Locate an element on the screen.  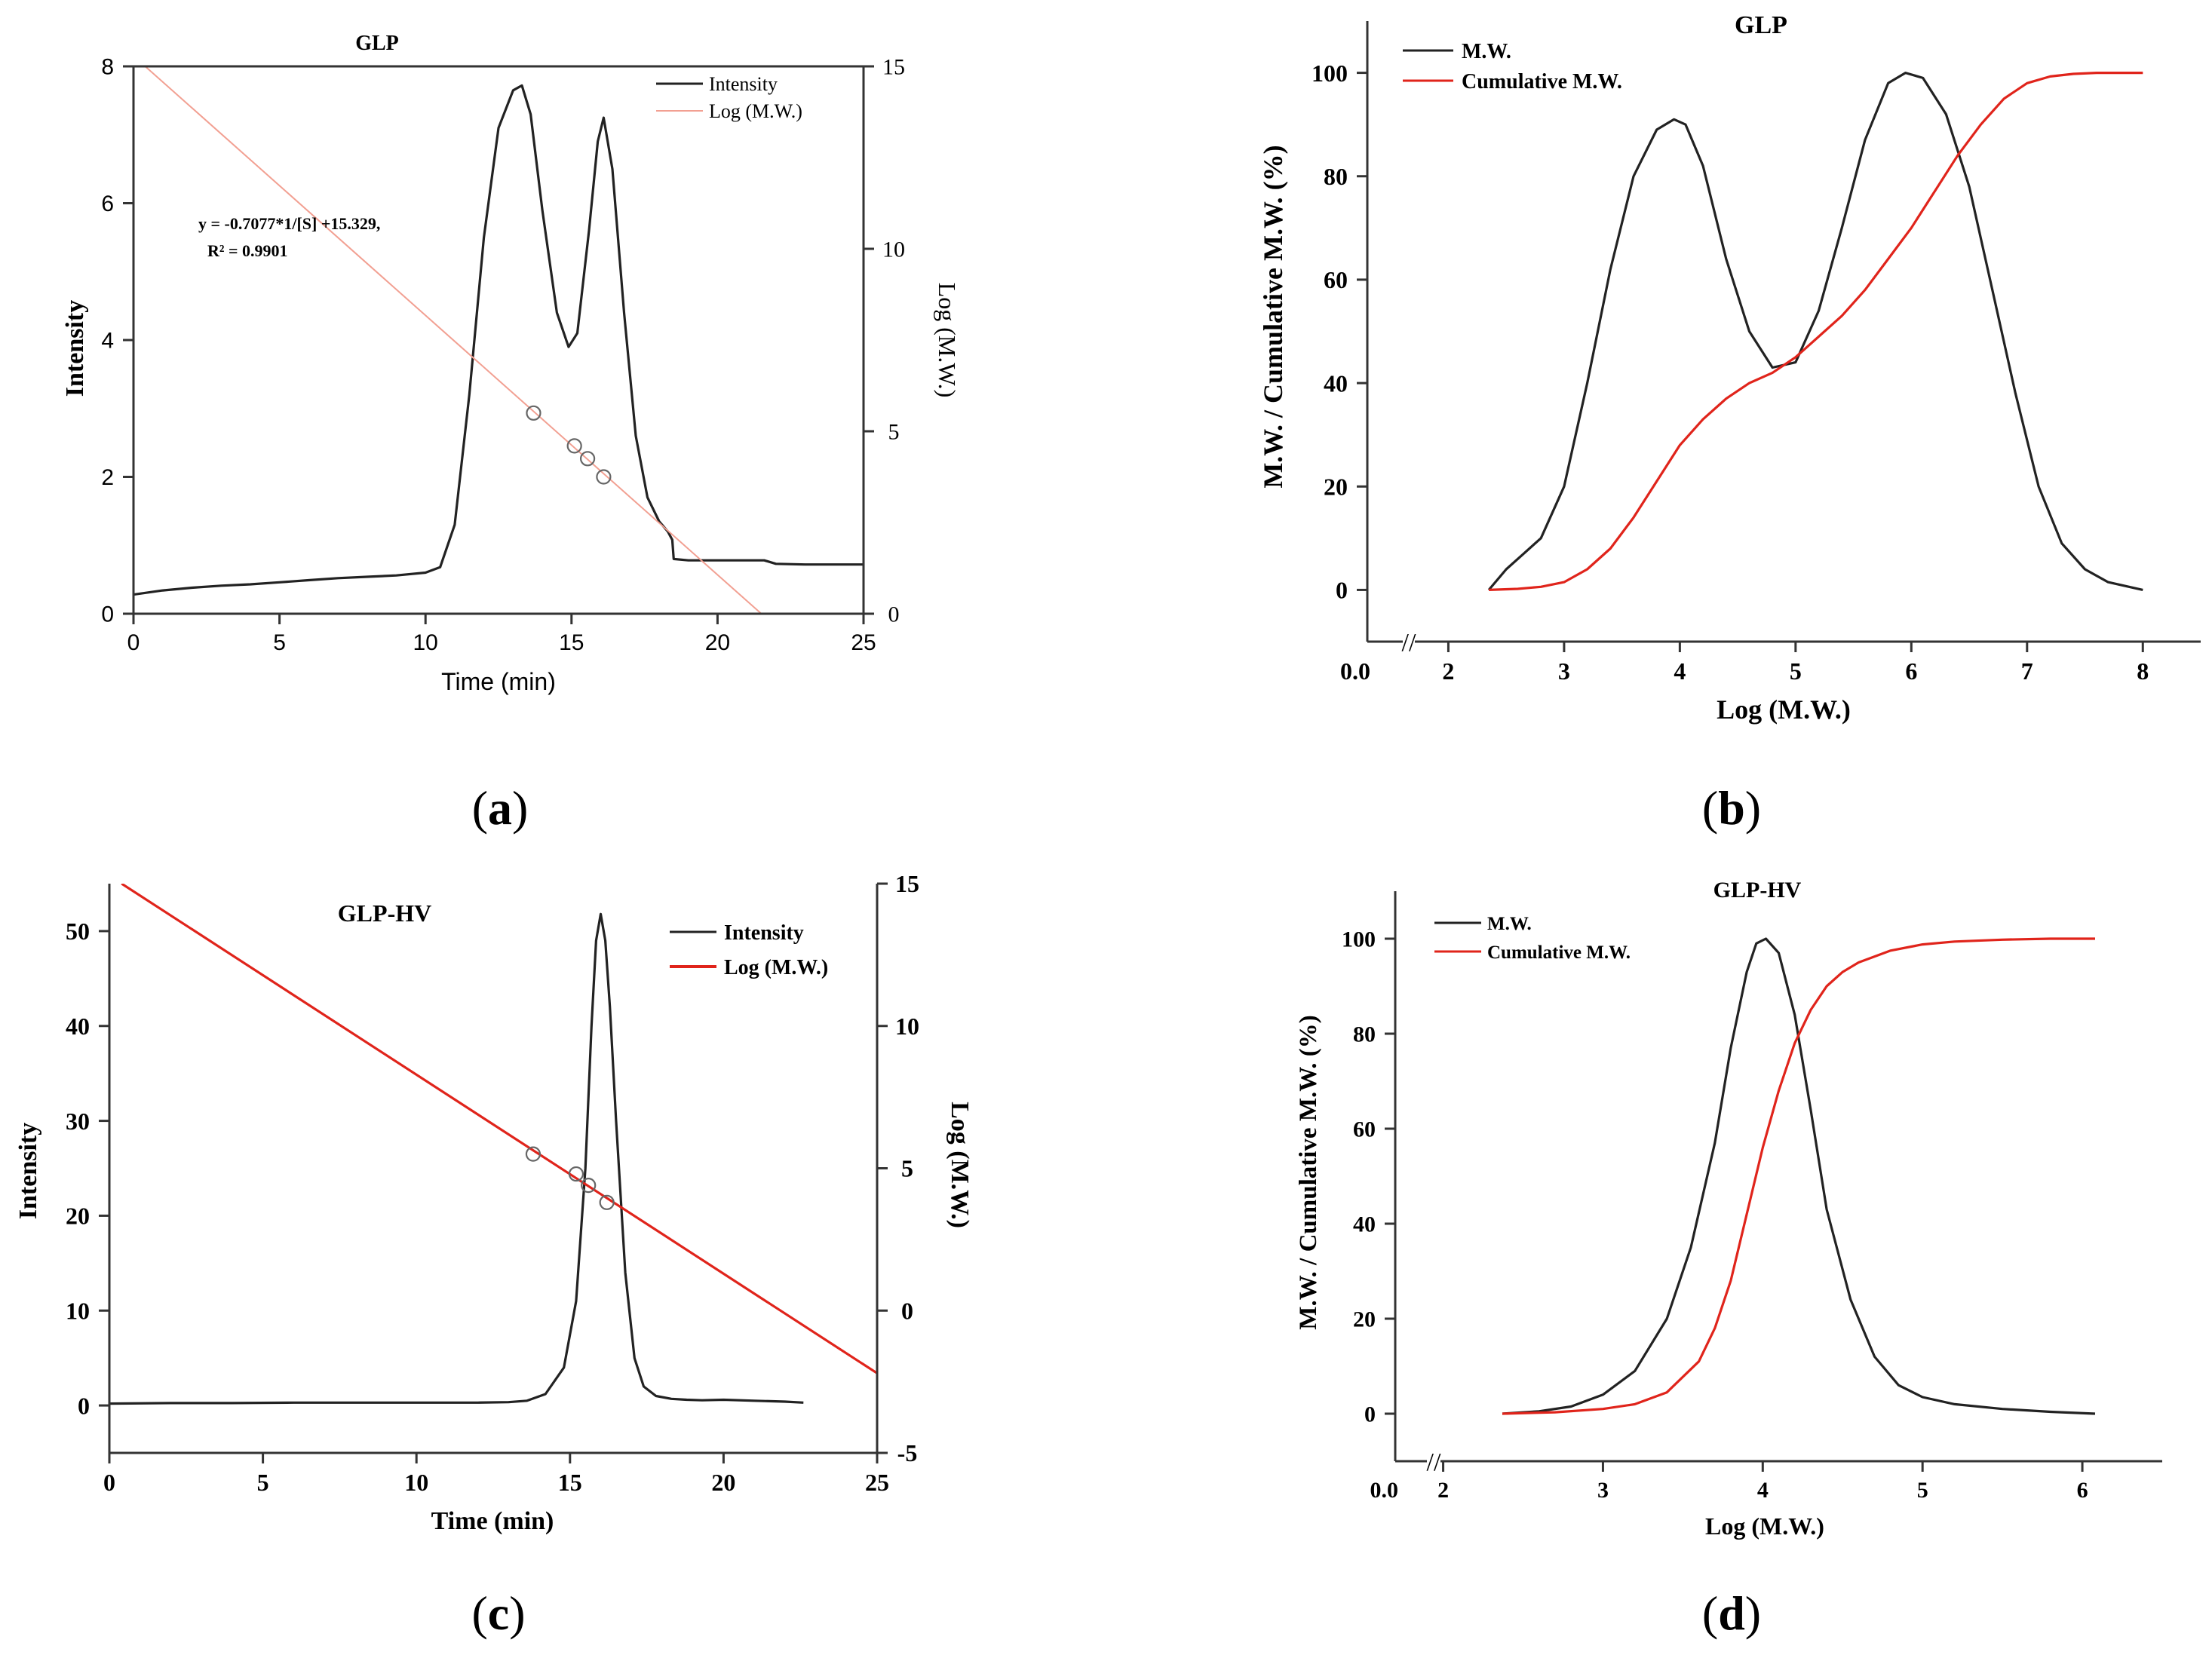
y-tick-label: 8 is located at coordinates (107, 67).